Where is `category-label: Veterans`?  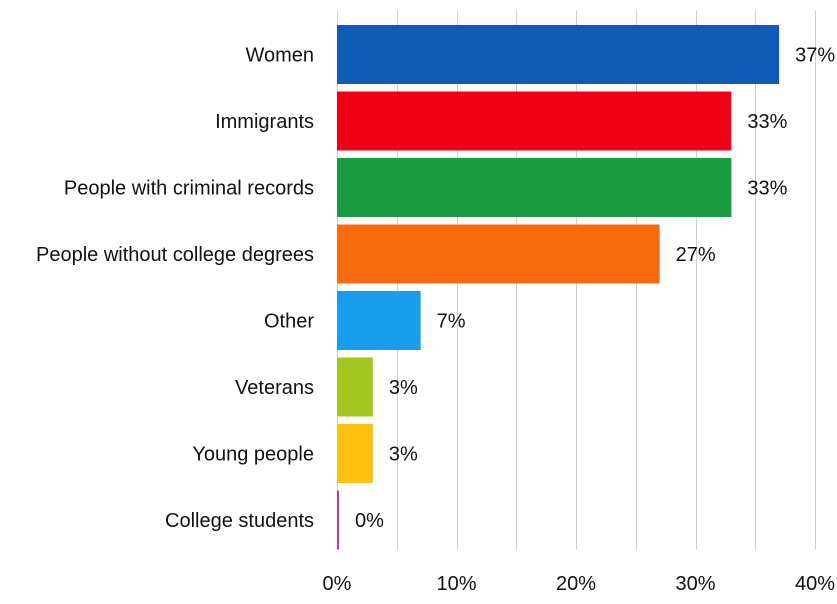
category-label: Veterans is located at coordinates (274, 388).